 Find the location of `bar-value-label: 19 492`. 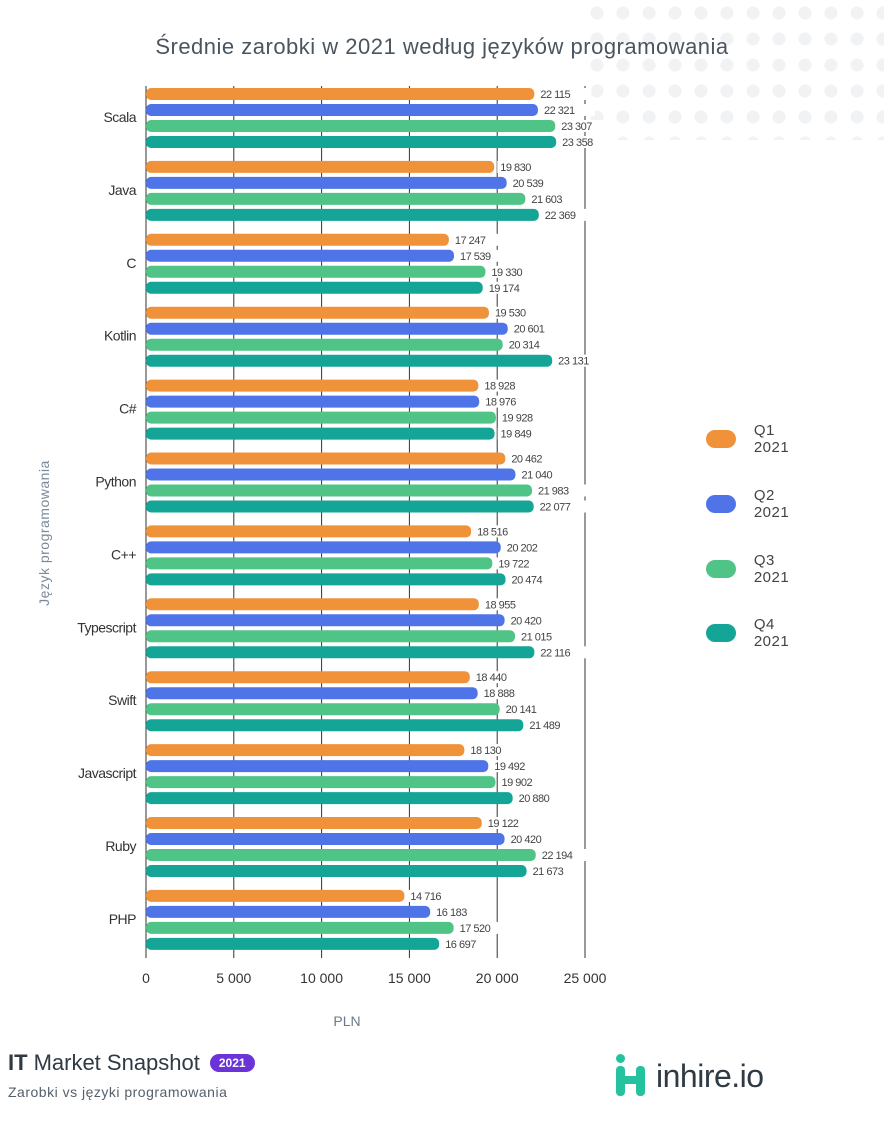

bar-value-label: 19 492 is located at coordinates (509, 767).